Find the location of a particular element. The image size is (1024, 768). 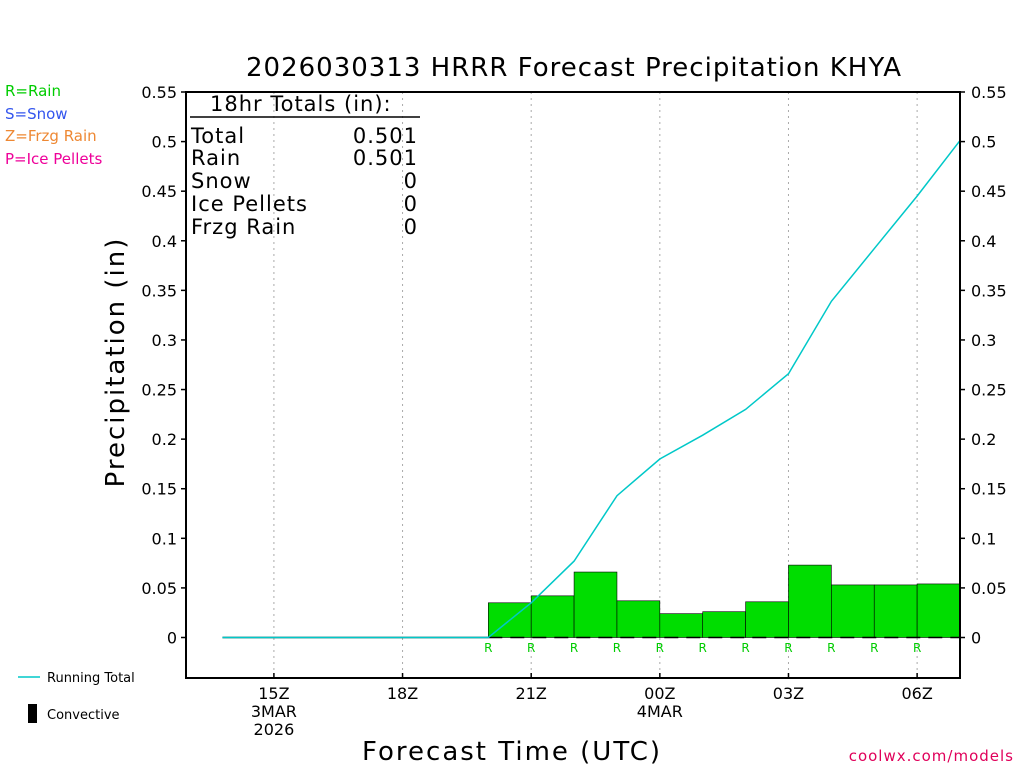

xtick-label-0-0: 15Z is located at coordinates (273, 693).